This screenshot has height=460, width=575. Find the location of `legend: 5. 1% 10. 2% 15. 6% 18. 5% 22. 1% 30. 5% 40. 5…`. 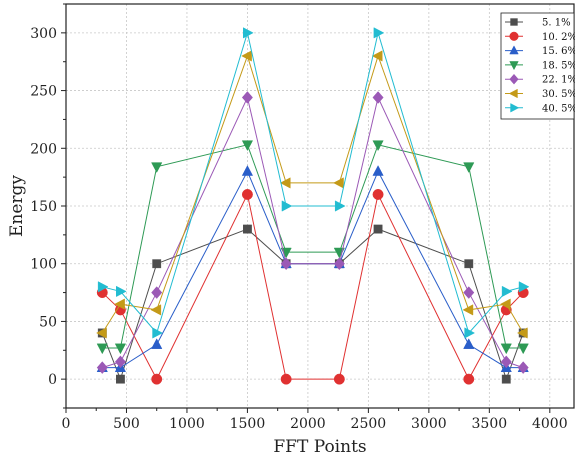

legend: 5. 1% 10. 2% 15. 6% 18. 5% 22. 1% 30. 5% 40. 5… is located at coordinates (537, 66).